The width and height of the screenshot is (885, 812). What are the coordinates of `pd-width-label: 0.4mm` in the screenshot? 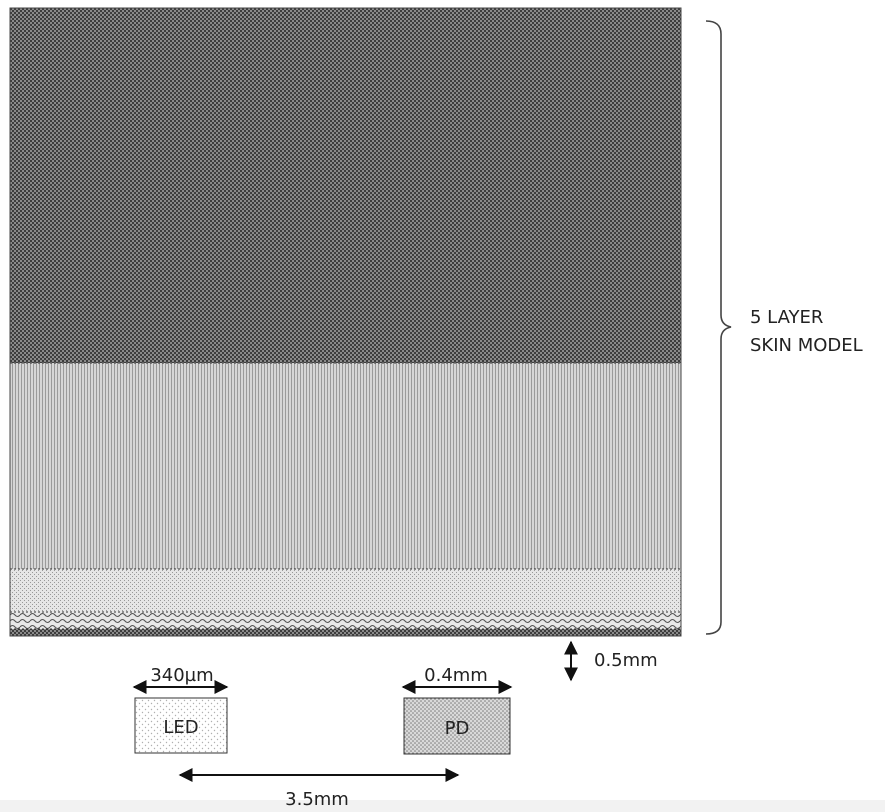 It's located at (456, 675).